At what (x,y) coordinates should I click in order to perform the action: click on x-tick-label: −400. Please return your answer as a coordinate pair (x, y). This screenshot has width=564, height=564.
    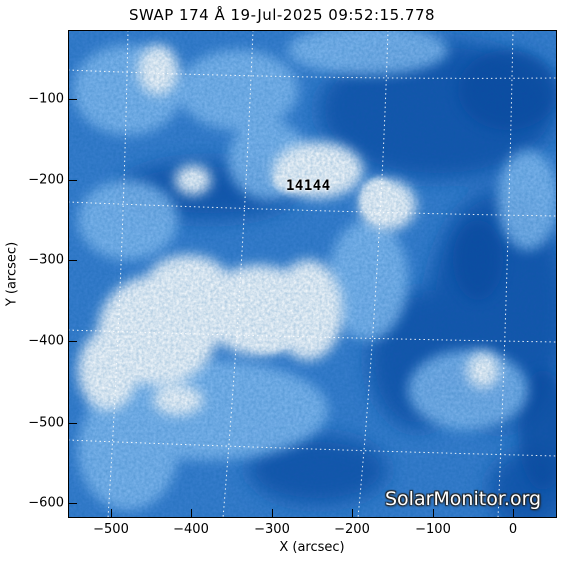
    Looking at the image, I should click on (191, 529).